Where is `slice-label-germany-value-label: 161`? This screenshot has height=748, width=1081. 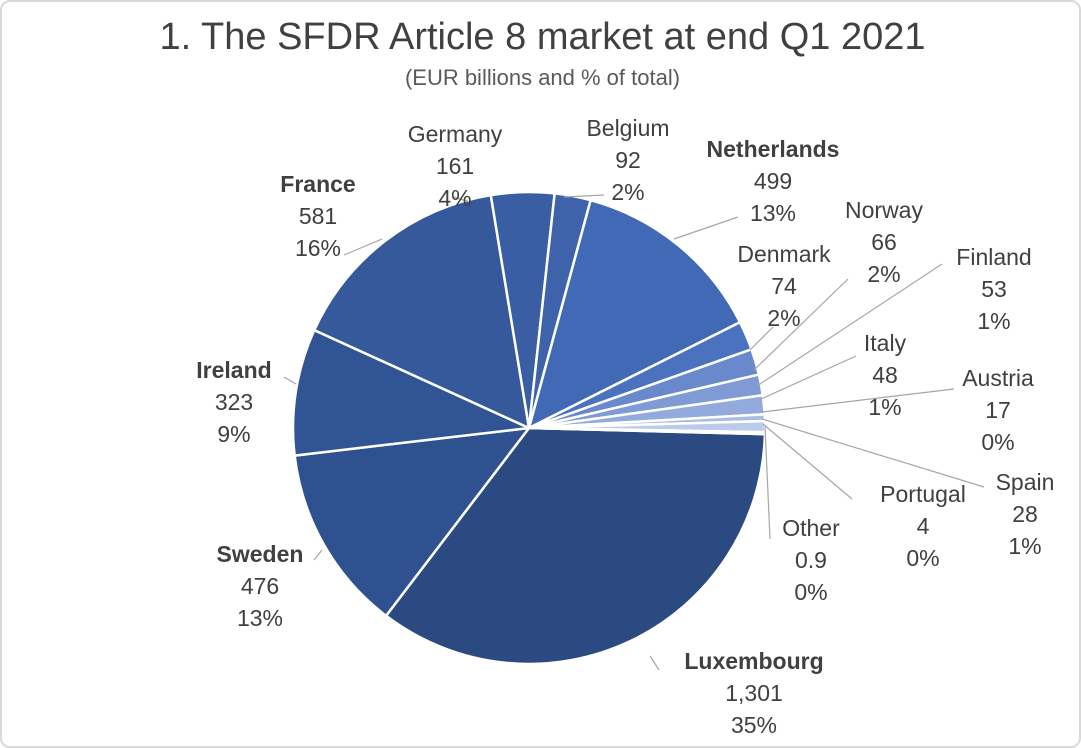 slice-label-germany-value-label: 161 is located at coordinates (455, 166).